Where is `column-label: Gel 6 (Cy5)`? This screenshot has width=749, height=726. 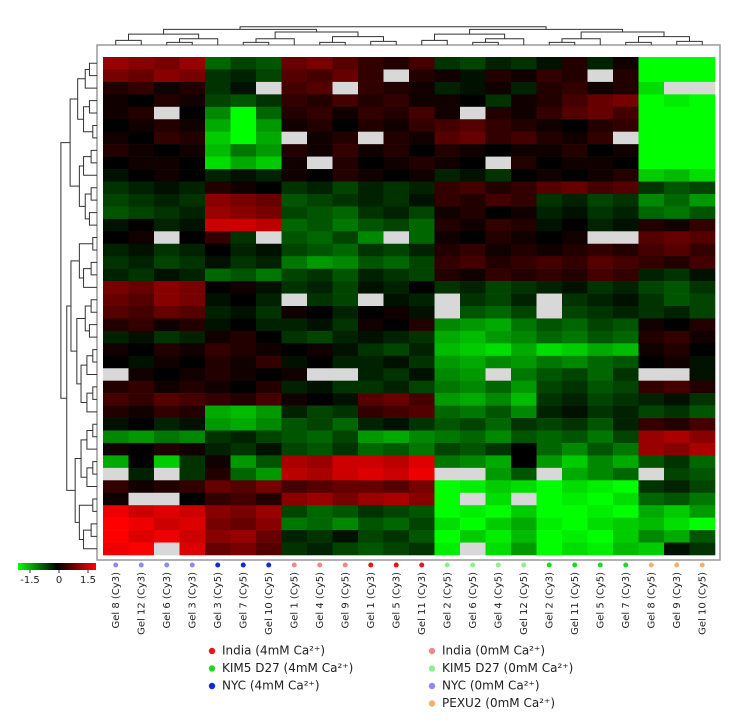
column-label: Gel 6 (Cy5) is located at coordinates (473, 600).